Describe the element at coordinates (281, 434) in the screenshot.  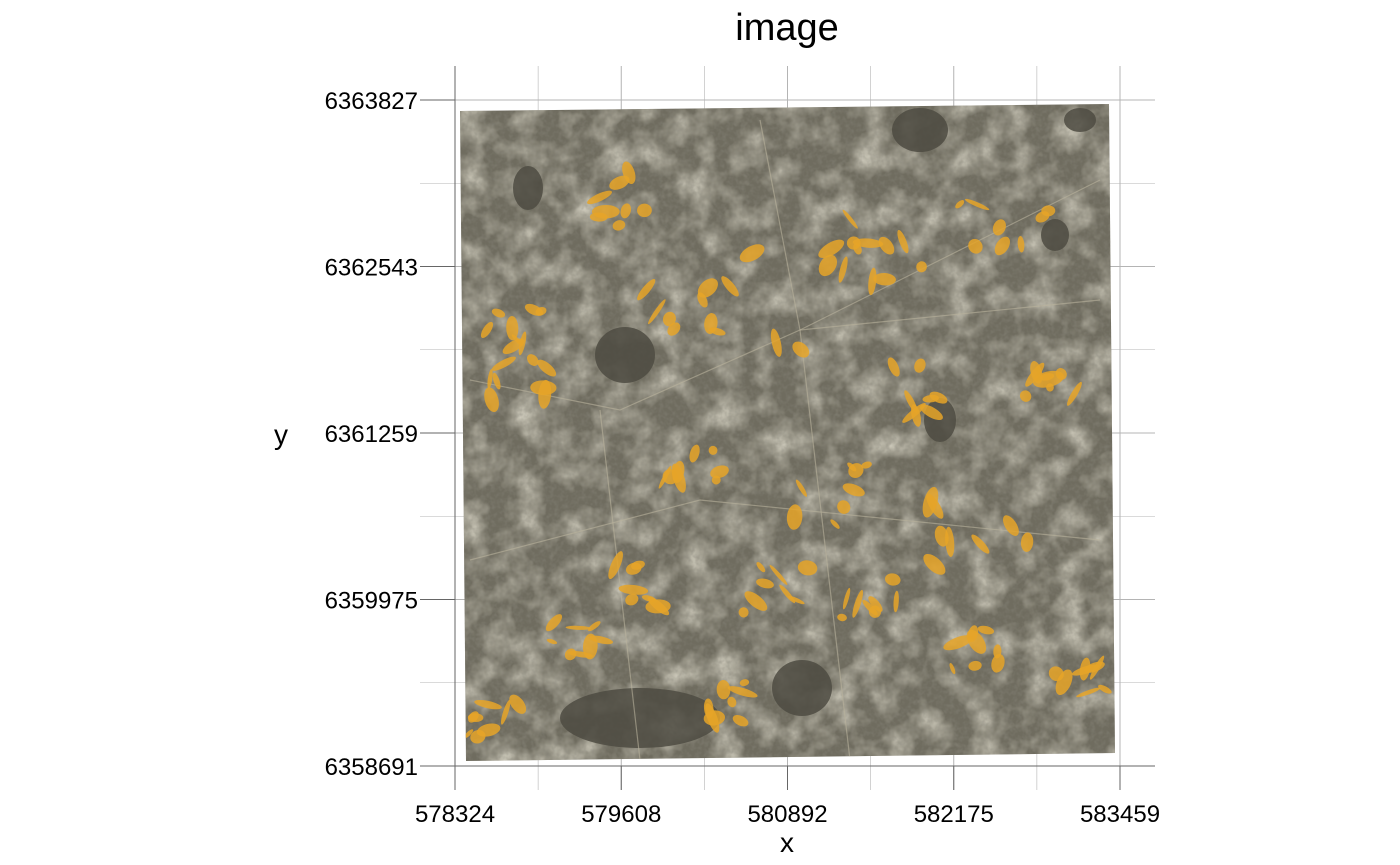
I see `y-axis-label: y` at that location.